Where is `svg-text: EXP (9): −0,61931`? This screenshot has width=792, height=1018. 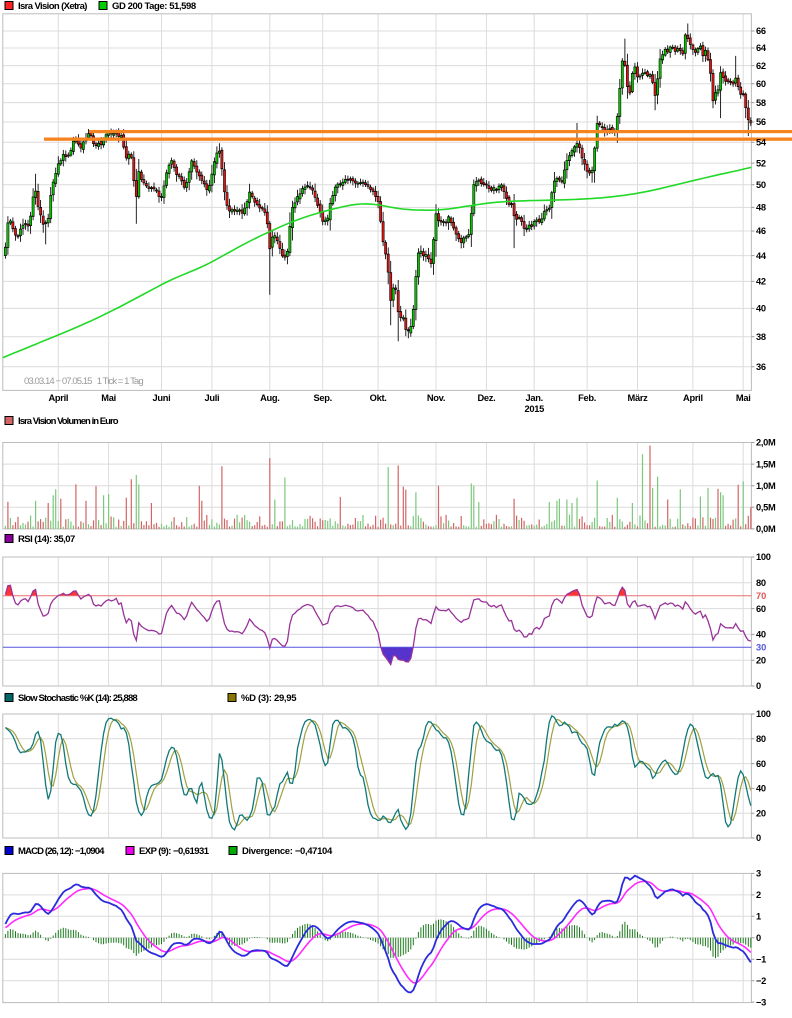 svg-text: EXP (9): −0,61931 is located at coordinates (174, 851).